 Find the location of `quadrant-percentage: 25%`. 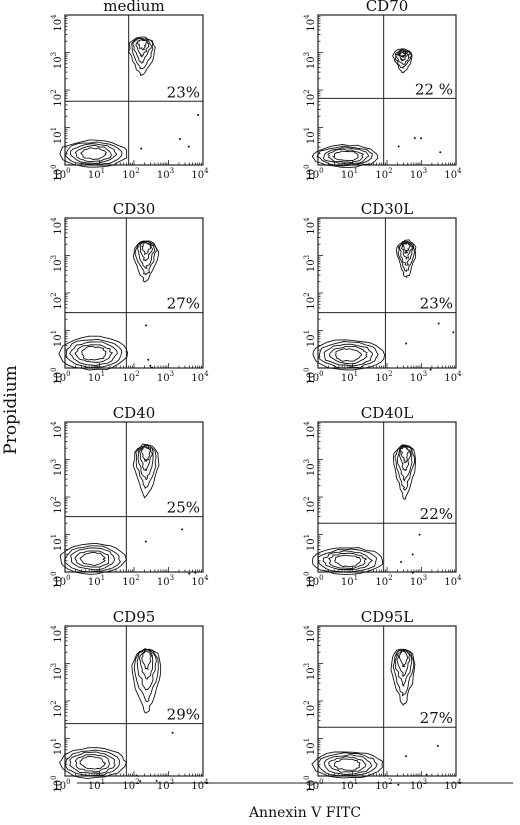

quadrant-percentage: 25% is located at coordinates (183, 508).